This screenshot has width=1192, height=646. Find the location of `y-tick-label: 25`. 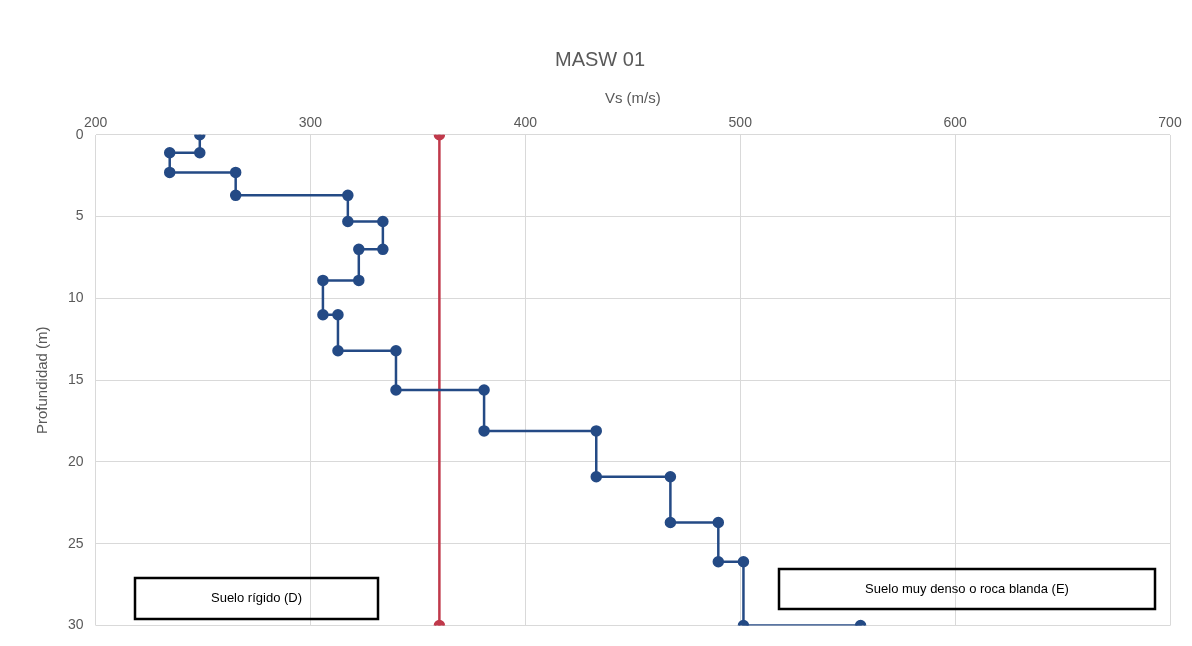

y-tick-label: 25 is located at coordinates (75, 542).